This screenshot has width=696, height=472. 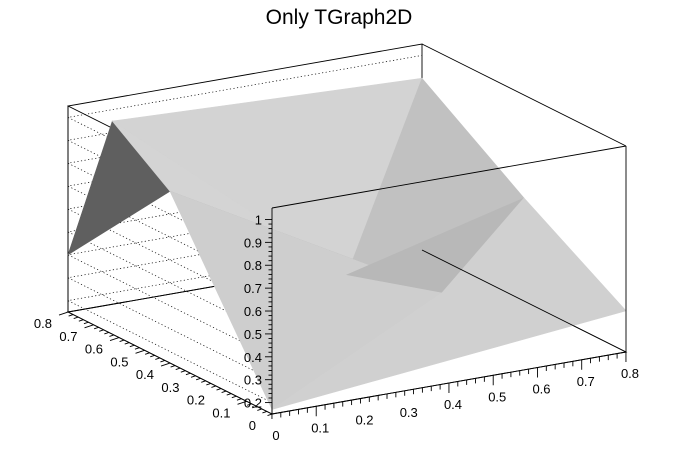 What do you see at coordinates (453, 404) in the screenshot?
I see `x-axis-tick-label: 0.4` at bounding box center [453, 404].